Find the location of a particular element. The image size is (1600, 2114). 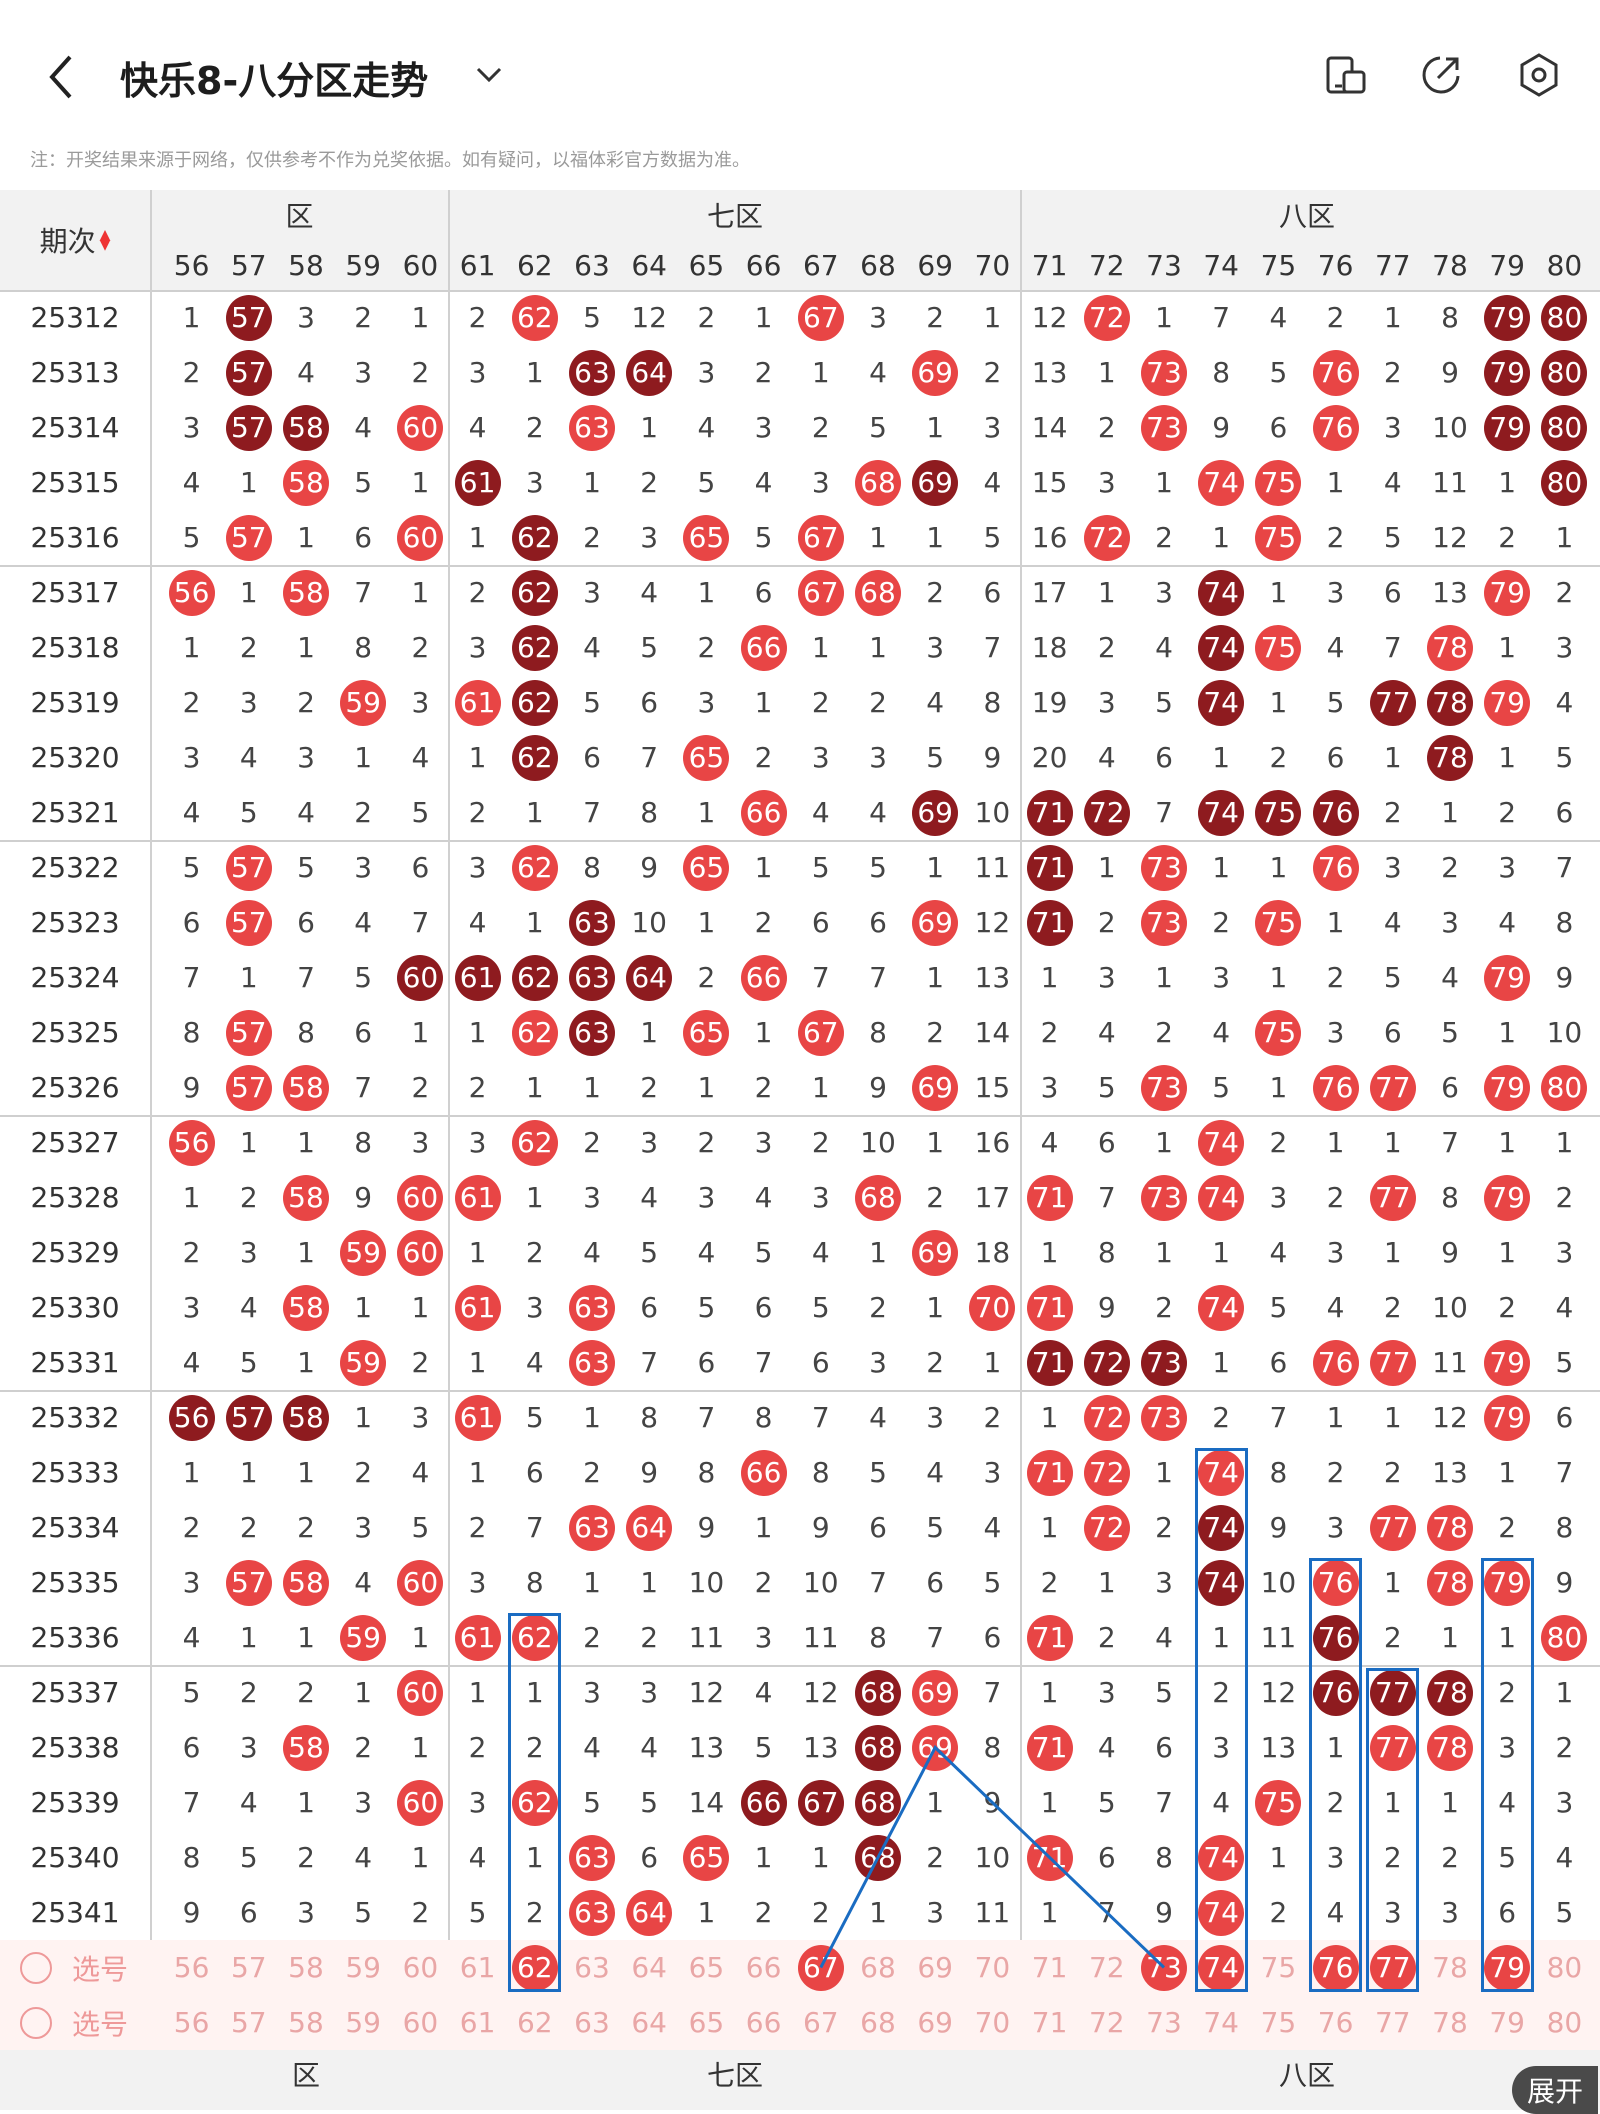

screen-rotate-icon is located at coordinates (1345, 75).